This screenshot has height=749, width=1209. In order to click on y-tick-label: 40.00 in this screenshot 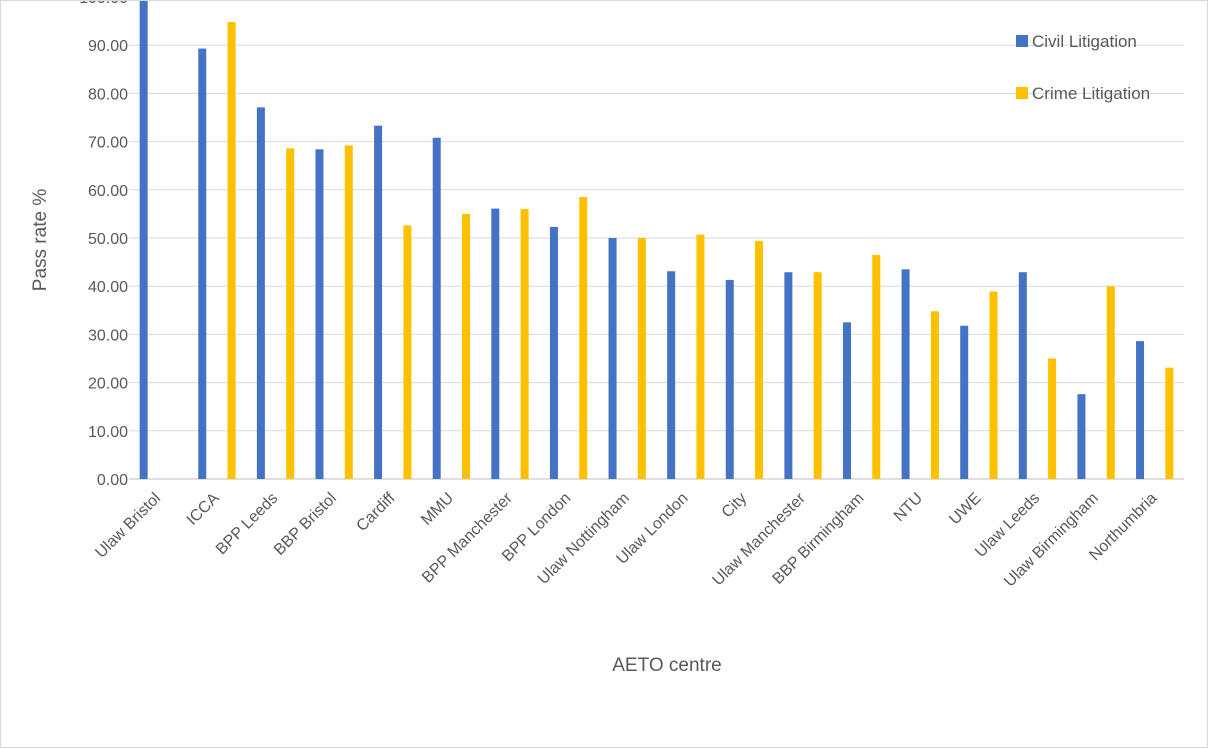, I will do `click(108, 287)`.